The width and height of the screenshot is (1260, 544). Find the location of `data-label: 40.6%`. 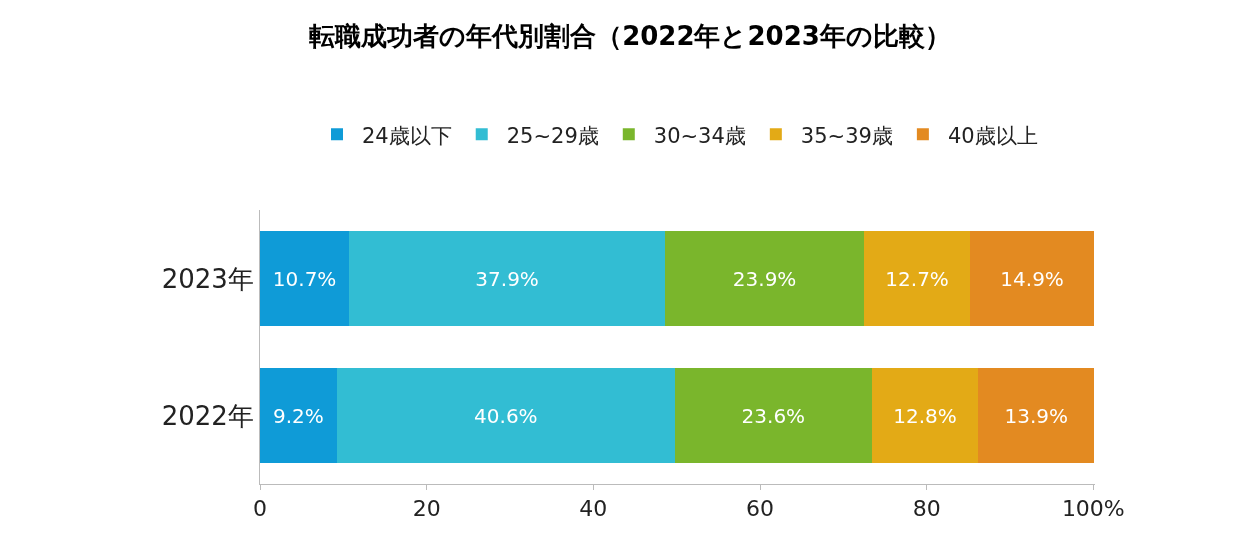

data-label: 40.6% is located at coordinates (506, 415).